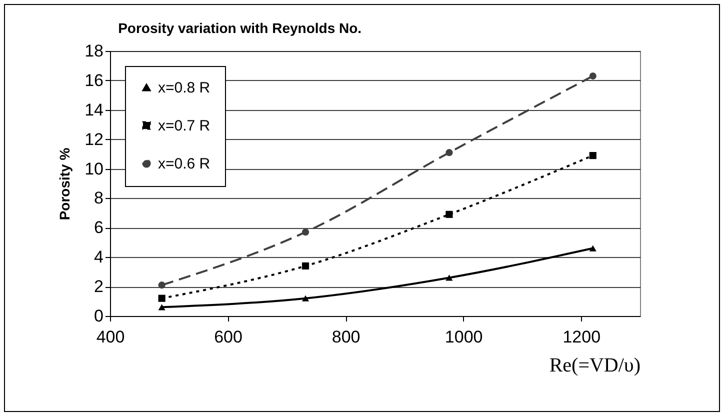 This screenshot has height=419, width=727. Describe the element at coordinates (99, 286) in the screenshot. I see `y-tick-label: 2` at that location.